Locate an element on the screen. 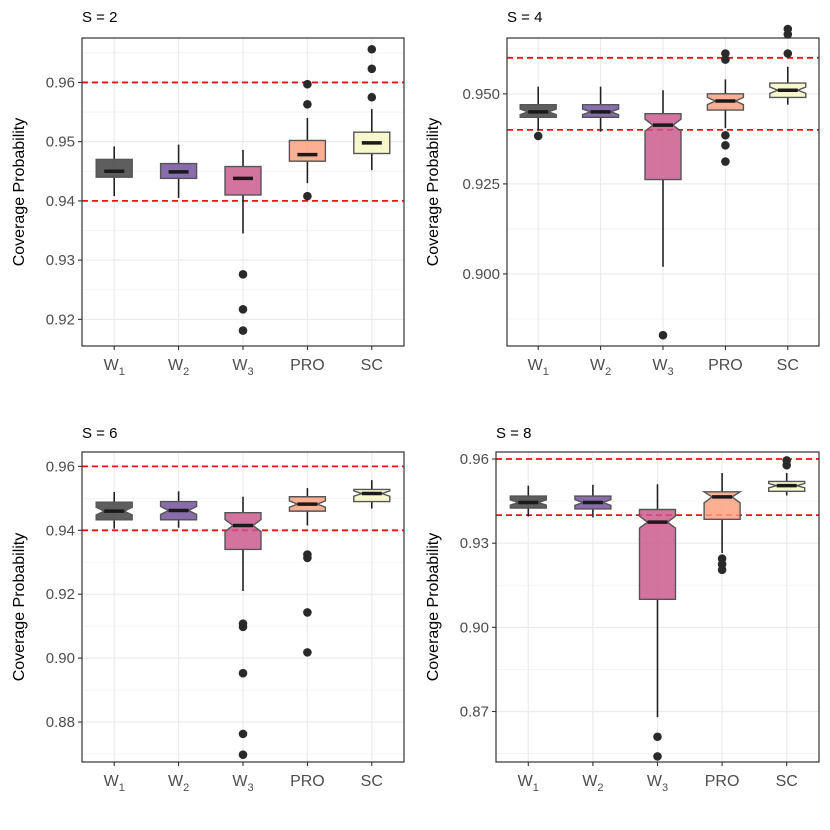  y-tick-label: 0.87 is located at coordinates (474, 712).